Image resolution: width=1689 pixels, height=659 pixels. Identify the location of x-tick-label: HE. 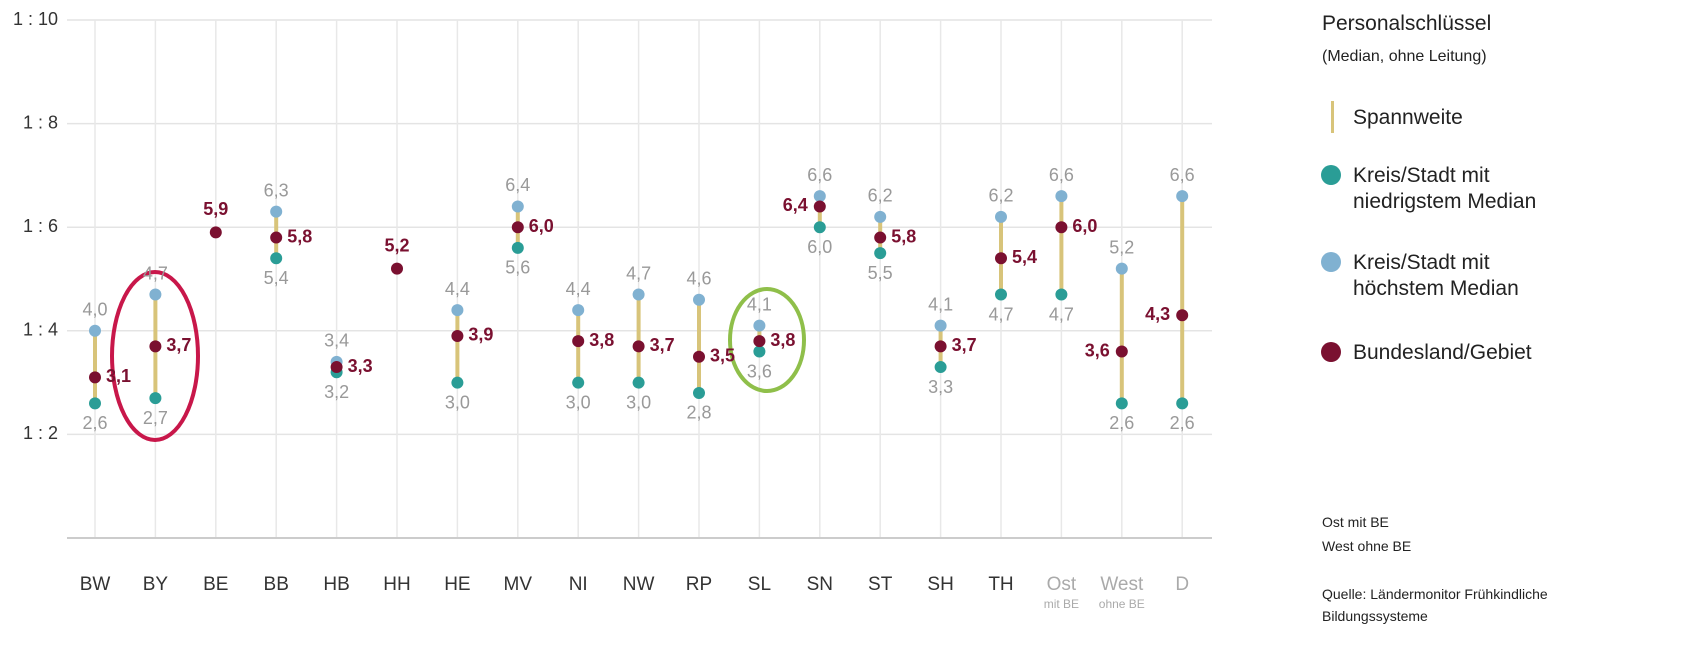
(457, 584).